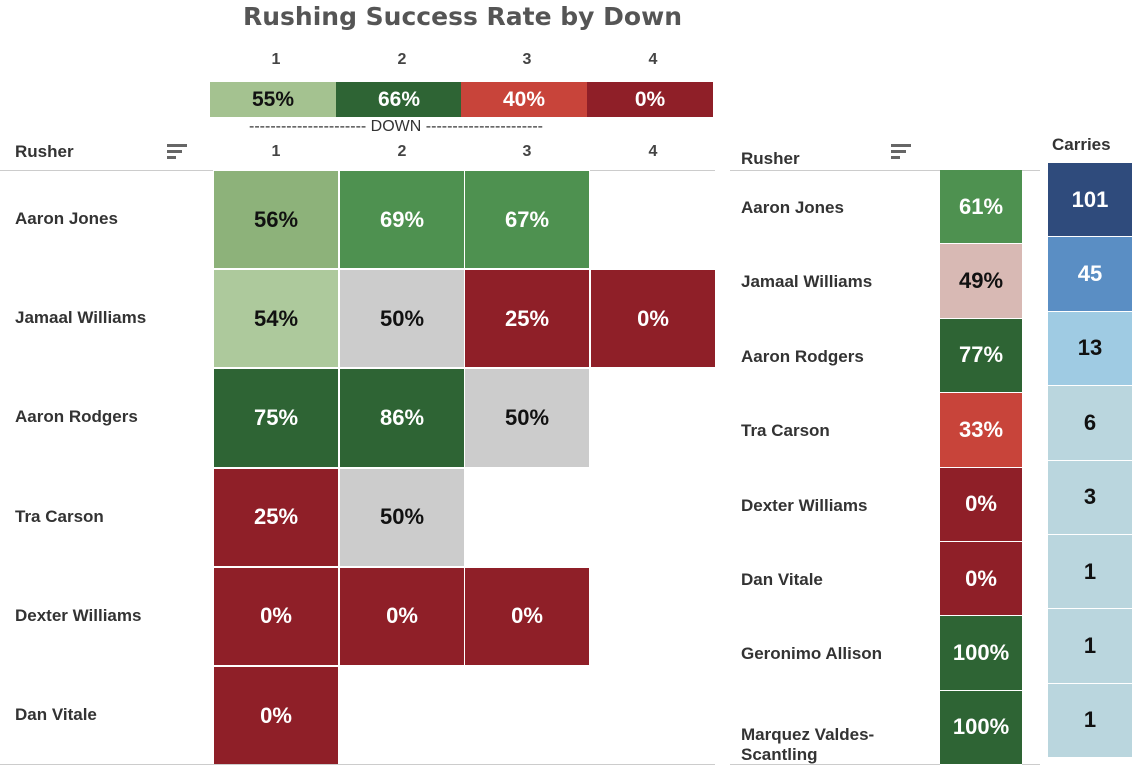  What do you see at coordinates (402, 220) in the screenshot?
I see `heatmap-cell: 69%` at bounding box center [402, 220].